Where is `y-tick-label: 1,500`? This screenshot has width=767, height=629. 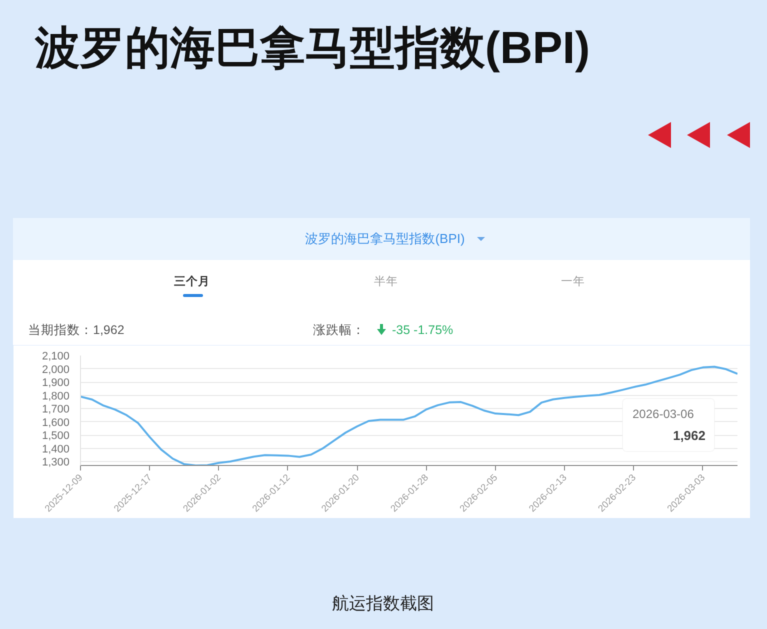
y-tick-label: 1,500 is located at coordinates (56, 436).